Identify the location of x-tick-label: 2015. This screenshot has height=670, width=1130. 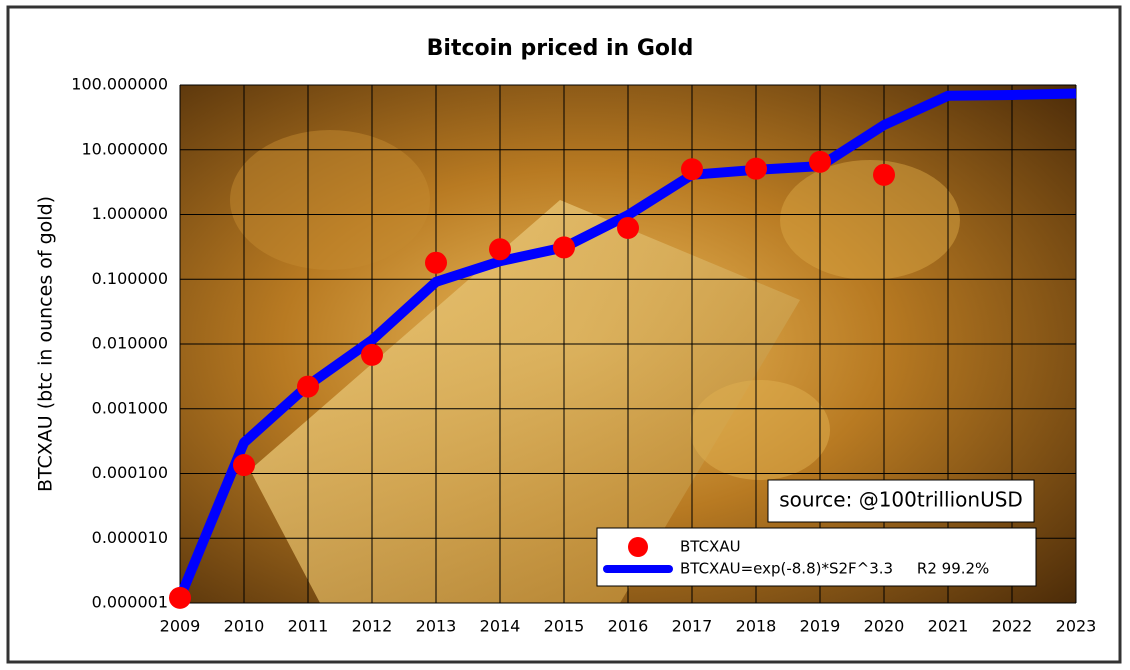
(564, 626).